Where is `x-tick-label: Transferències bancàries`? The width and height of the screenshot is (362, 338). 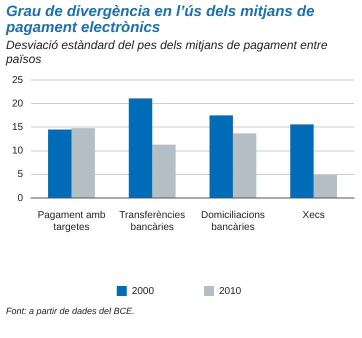 x-tick-label: Transferències bancàries is located at coordinates (152, 221).